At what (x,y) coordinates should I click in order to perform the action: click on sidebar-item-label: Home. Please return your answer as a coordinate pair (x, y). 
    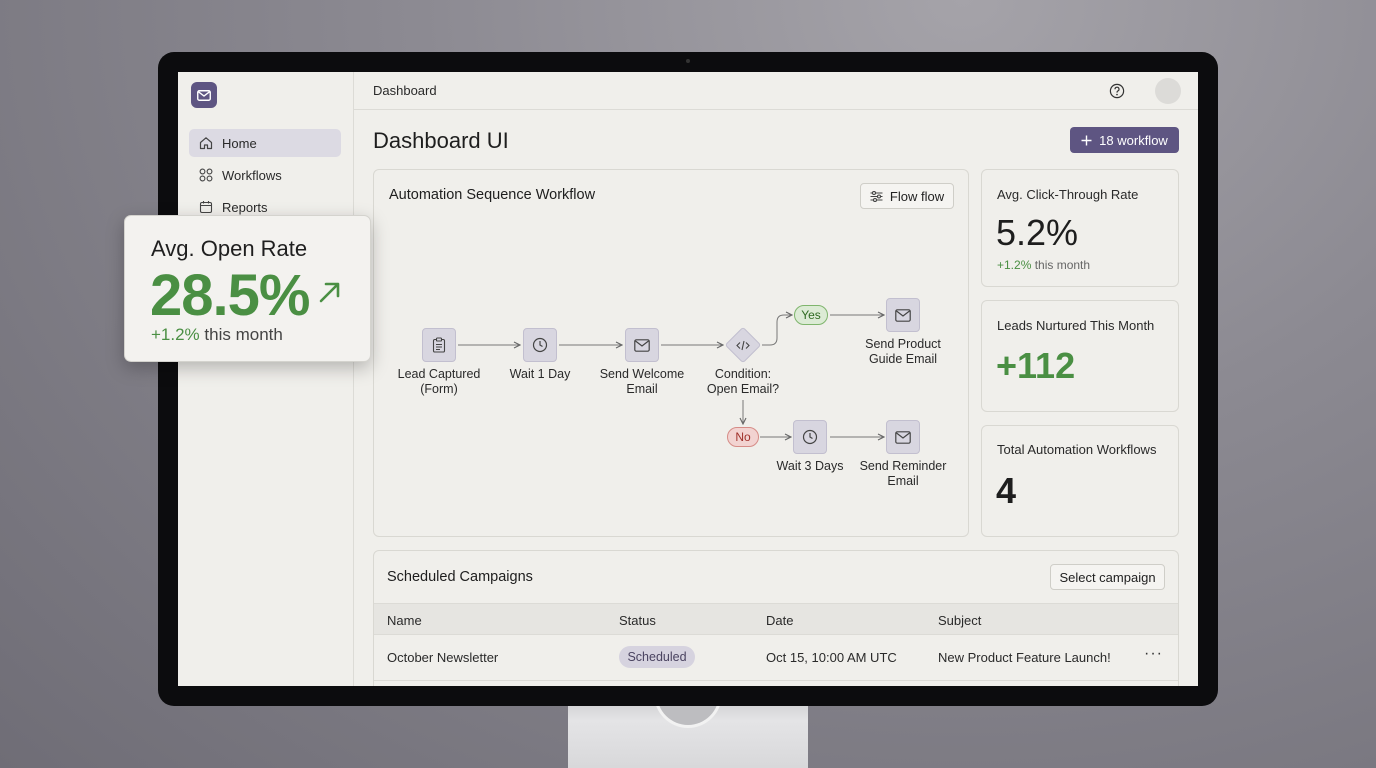
    Looking at the image, I should click on (239, 143).